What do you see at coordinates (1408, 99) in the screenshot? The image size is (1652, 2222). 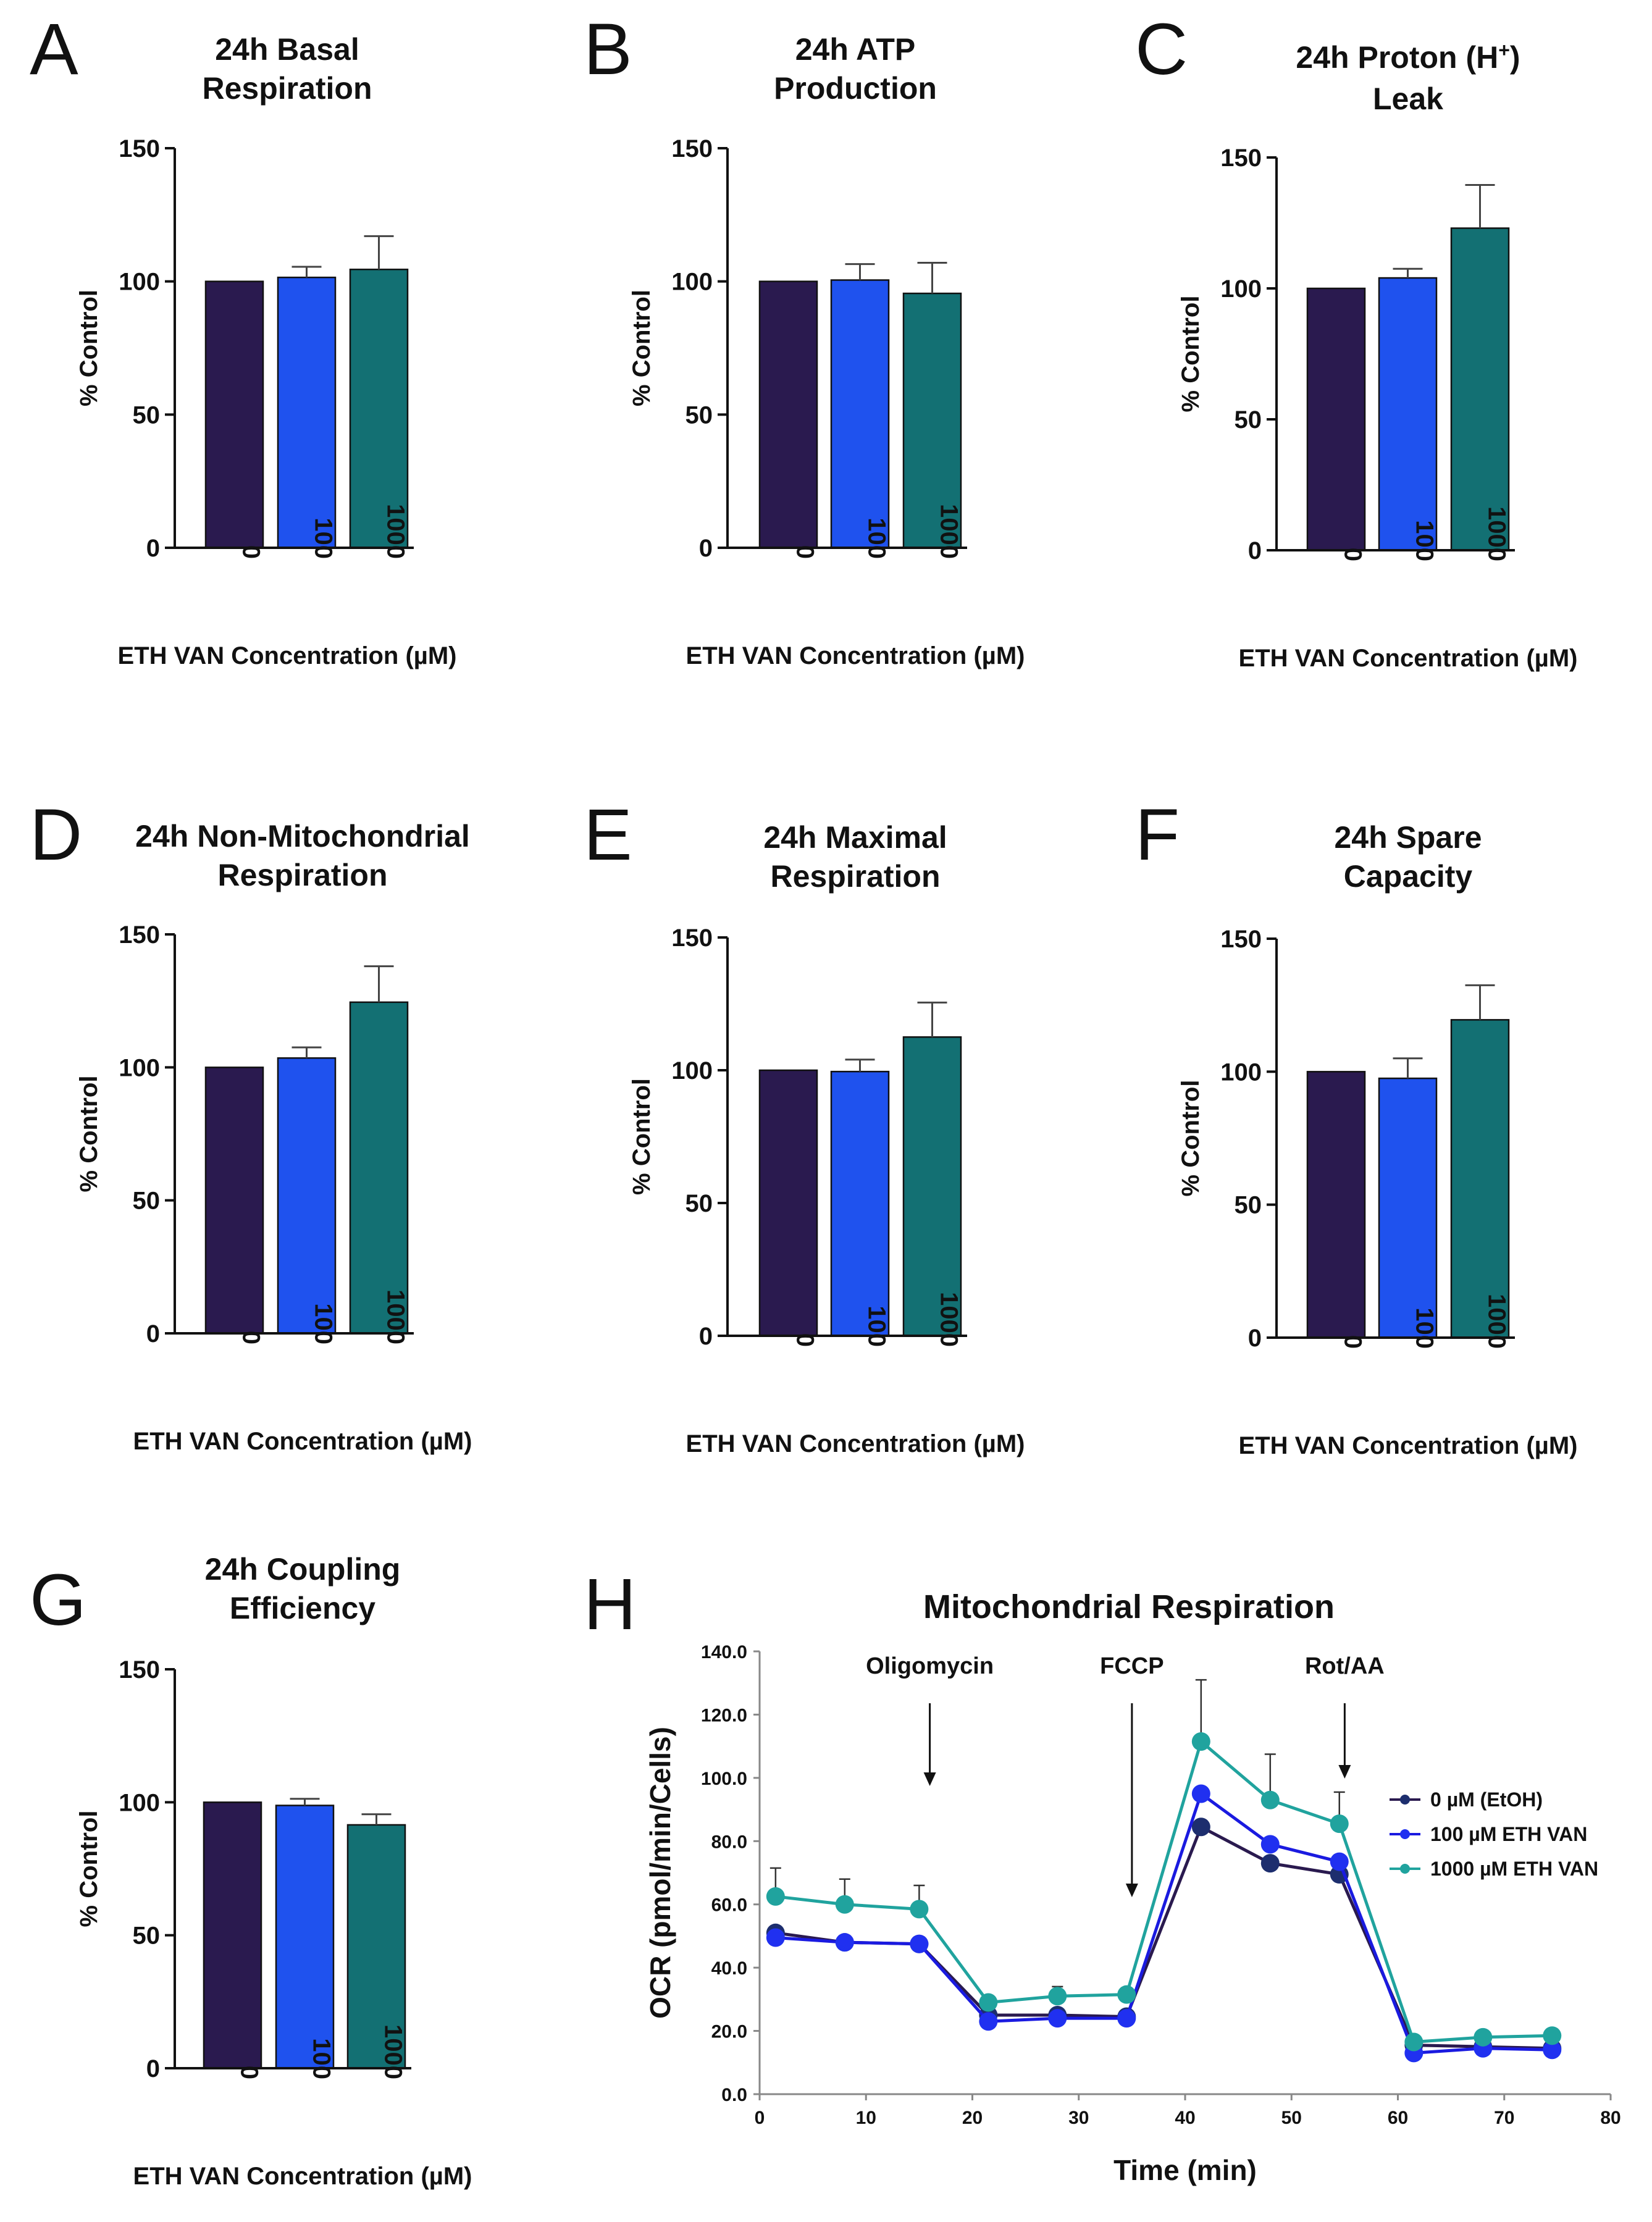 I see `chart-title-line: Leak` at bounding box center [1408, 99].